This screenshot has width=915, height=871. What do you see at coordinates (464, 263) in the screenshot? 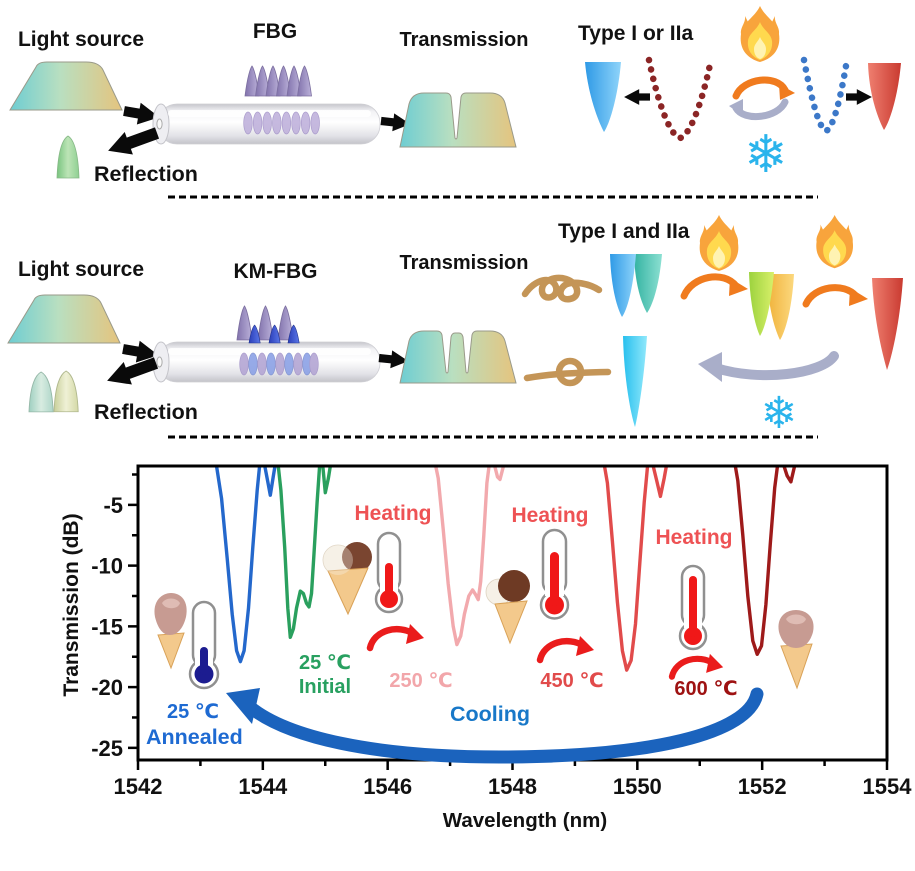
I see `row2-transmission-label: Transmission` at bounding box center [464, 263].